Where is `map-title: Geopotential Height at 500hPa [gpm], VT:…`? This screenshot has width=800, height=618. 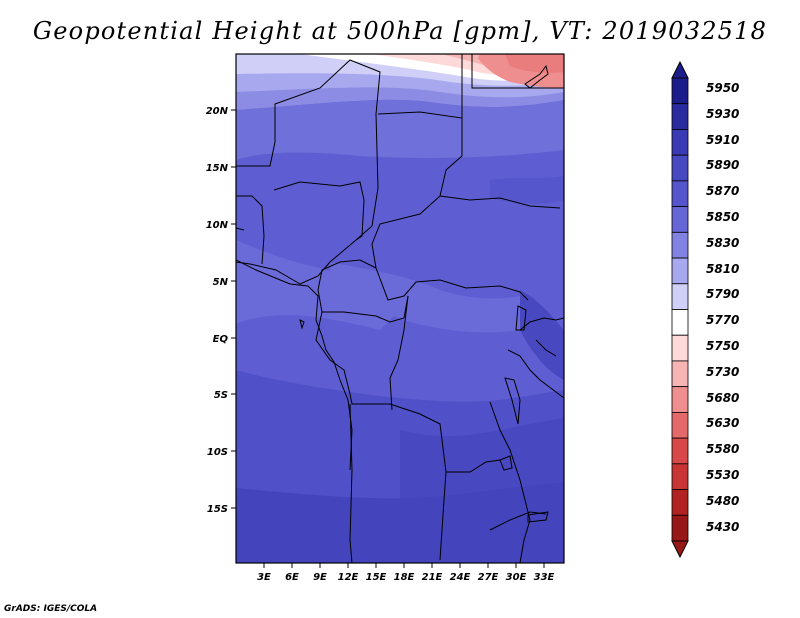
map-title: Geopotential Height at 500hPa [gpm], VT:… is located at coordinates (400, 31).